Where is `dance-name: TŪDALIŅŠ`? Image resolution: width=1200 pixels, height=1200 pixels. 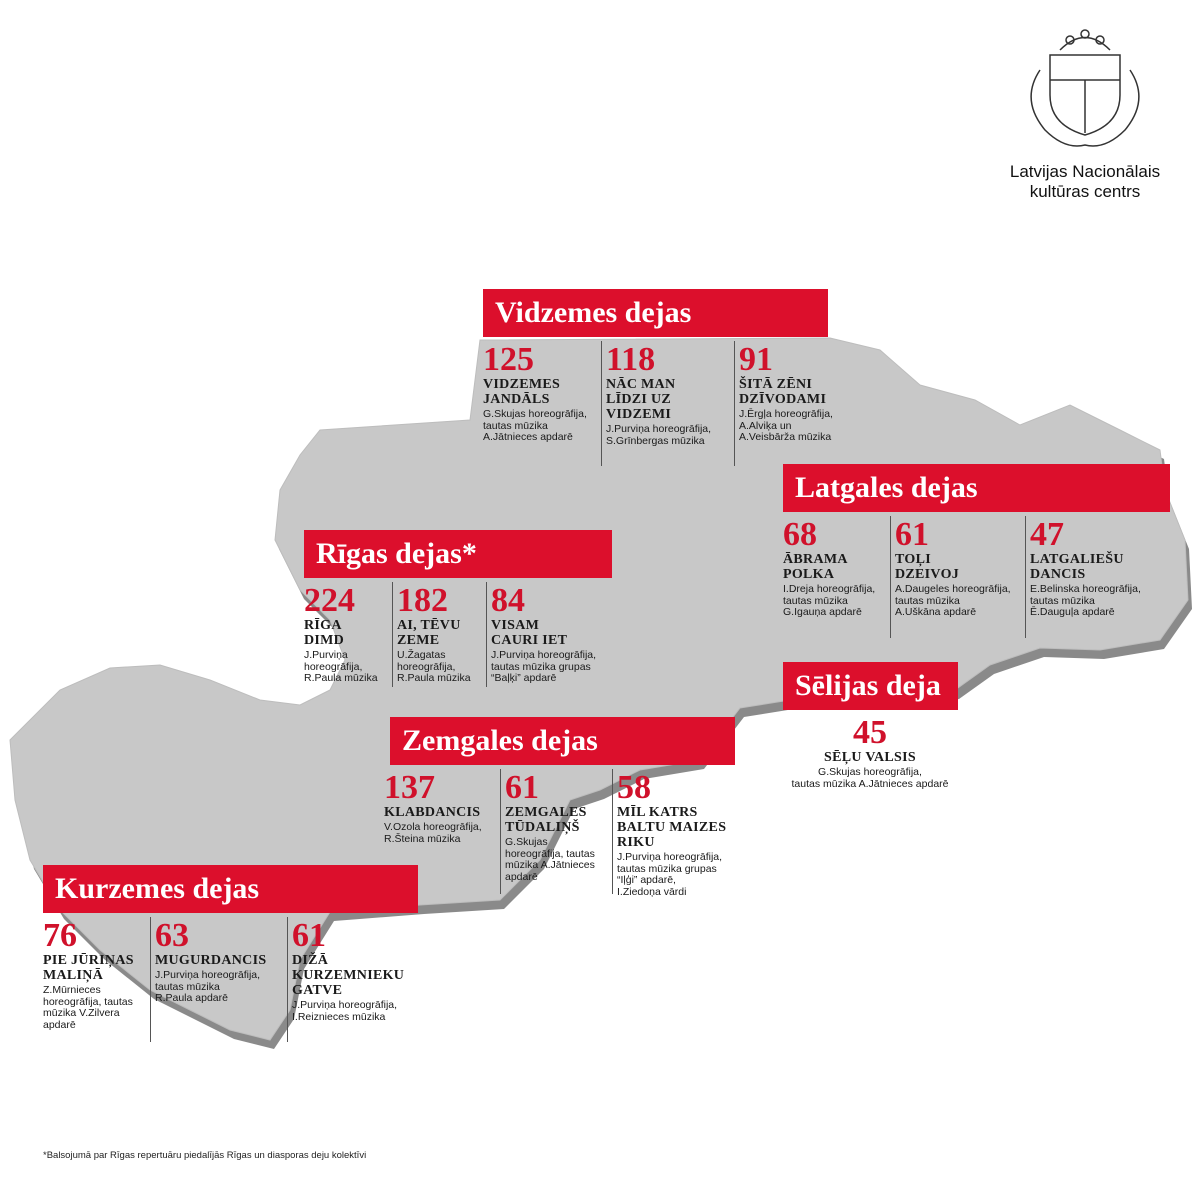
dance-name: TŪDALIŅŠ is located at coordinates (542, 827).